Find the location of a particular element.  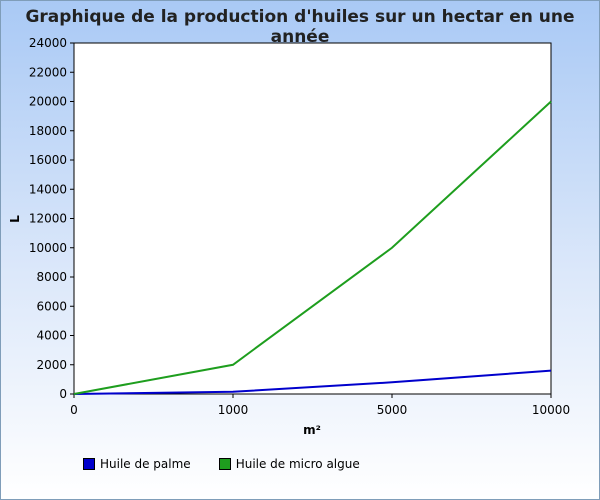

y-tick-label: 2000 is located at coordinates (51, 365).